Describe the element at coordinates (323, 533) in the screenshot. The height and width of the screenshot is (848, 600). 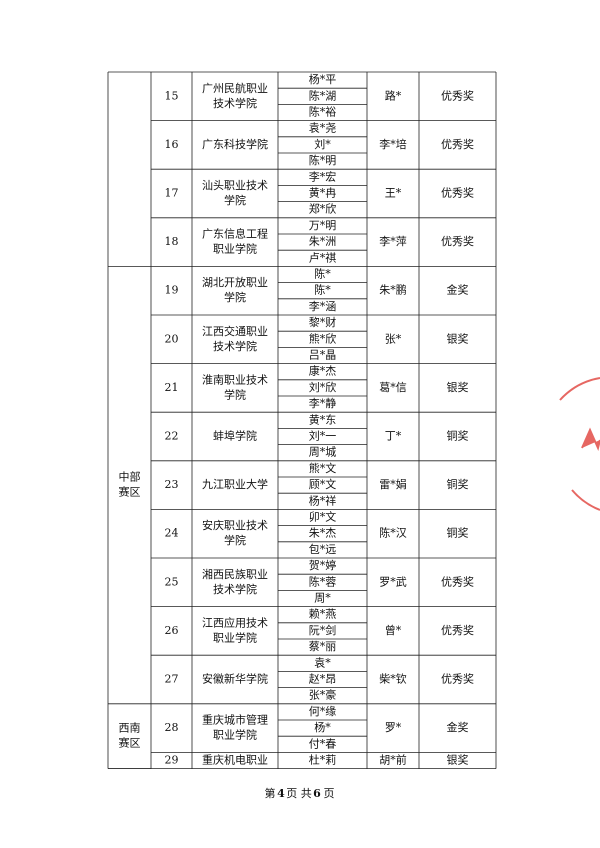
I see `student-name: 朱*杰` at that location.